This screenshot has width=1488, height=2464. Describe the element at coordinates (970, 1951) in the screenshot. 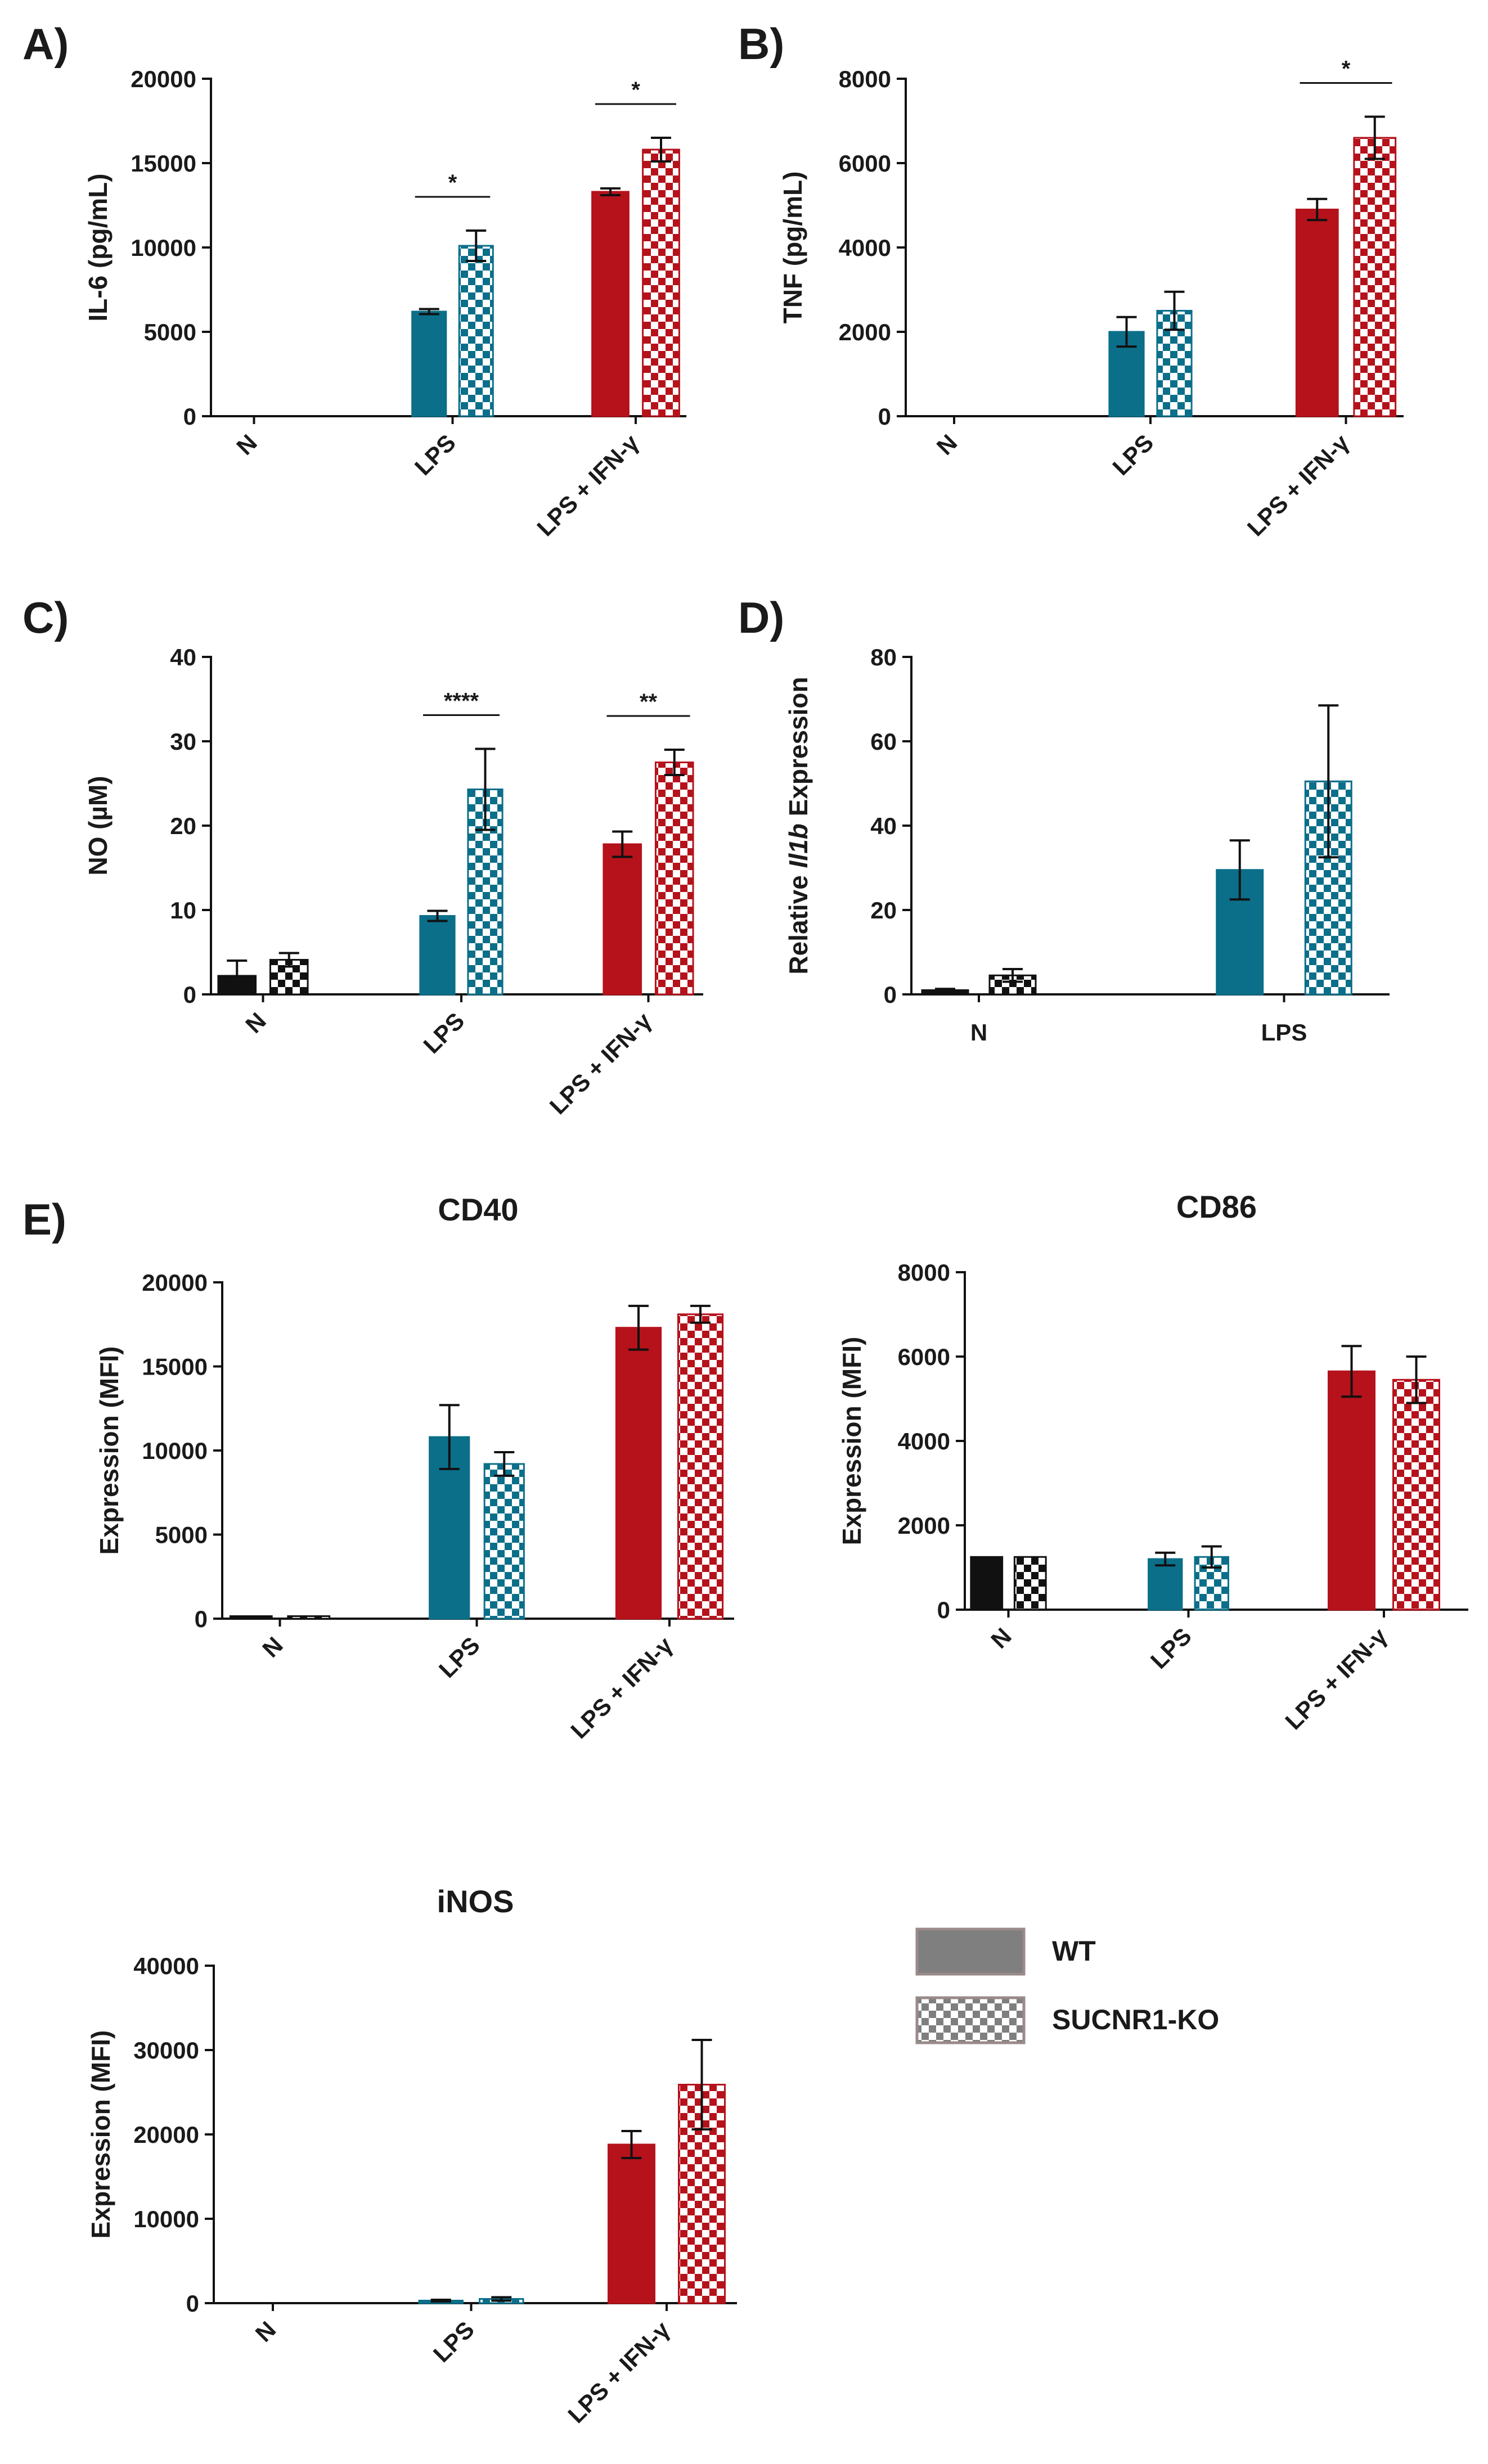

I see `legend-swatch-wt` at that location.